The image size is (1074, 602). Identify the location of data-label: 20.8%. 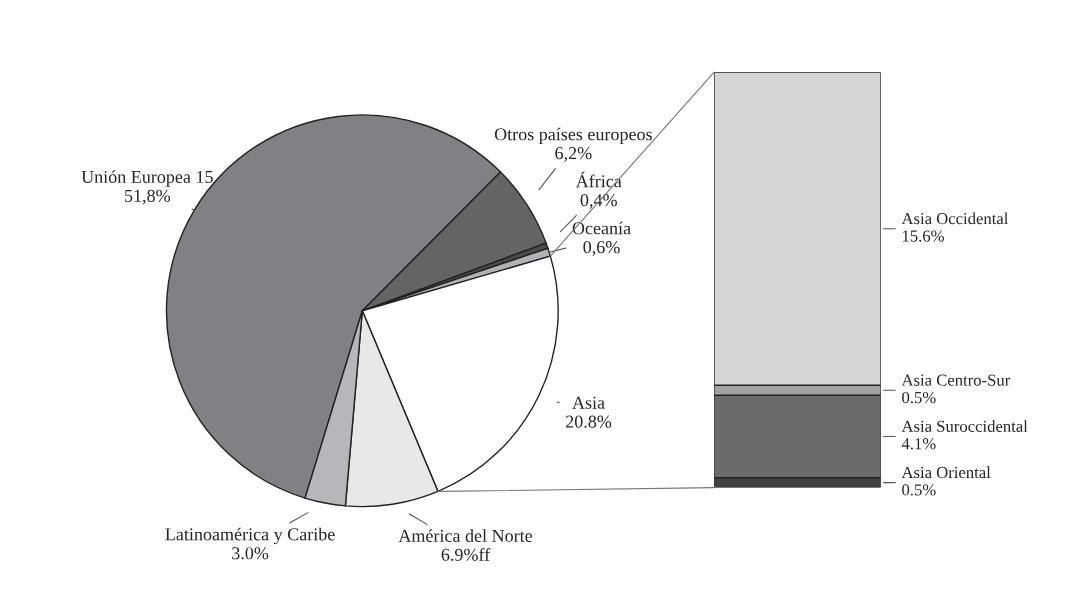
(589, 421).